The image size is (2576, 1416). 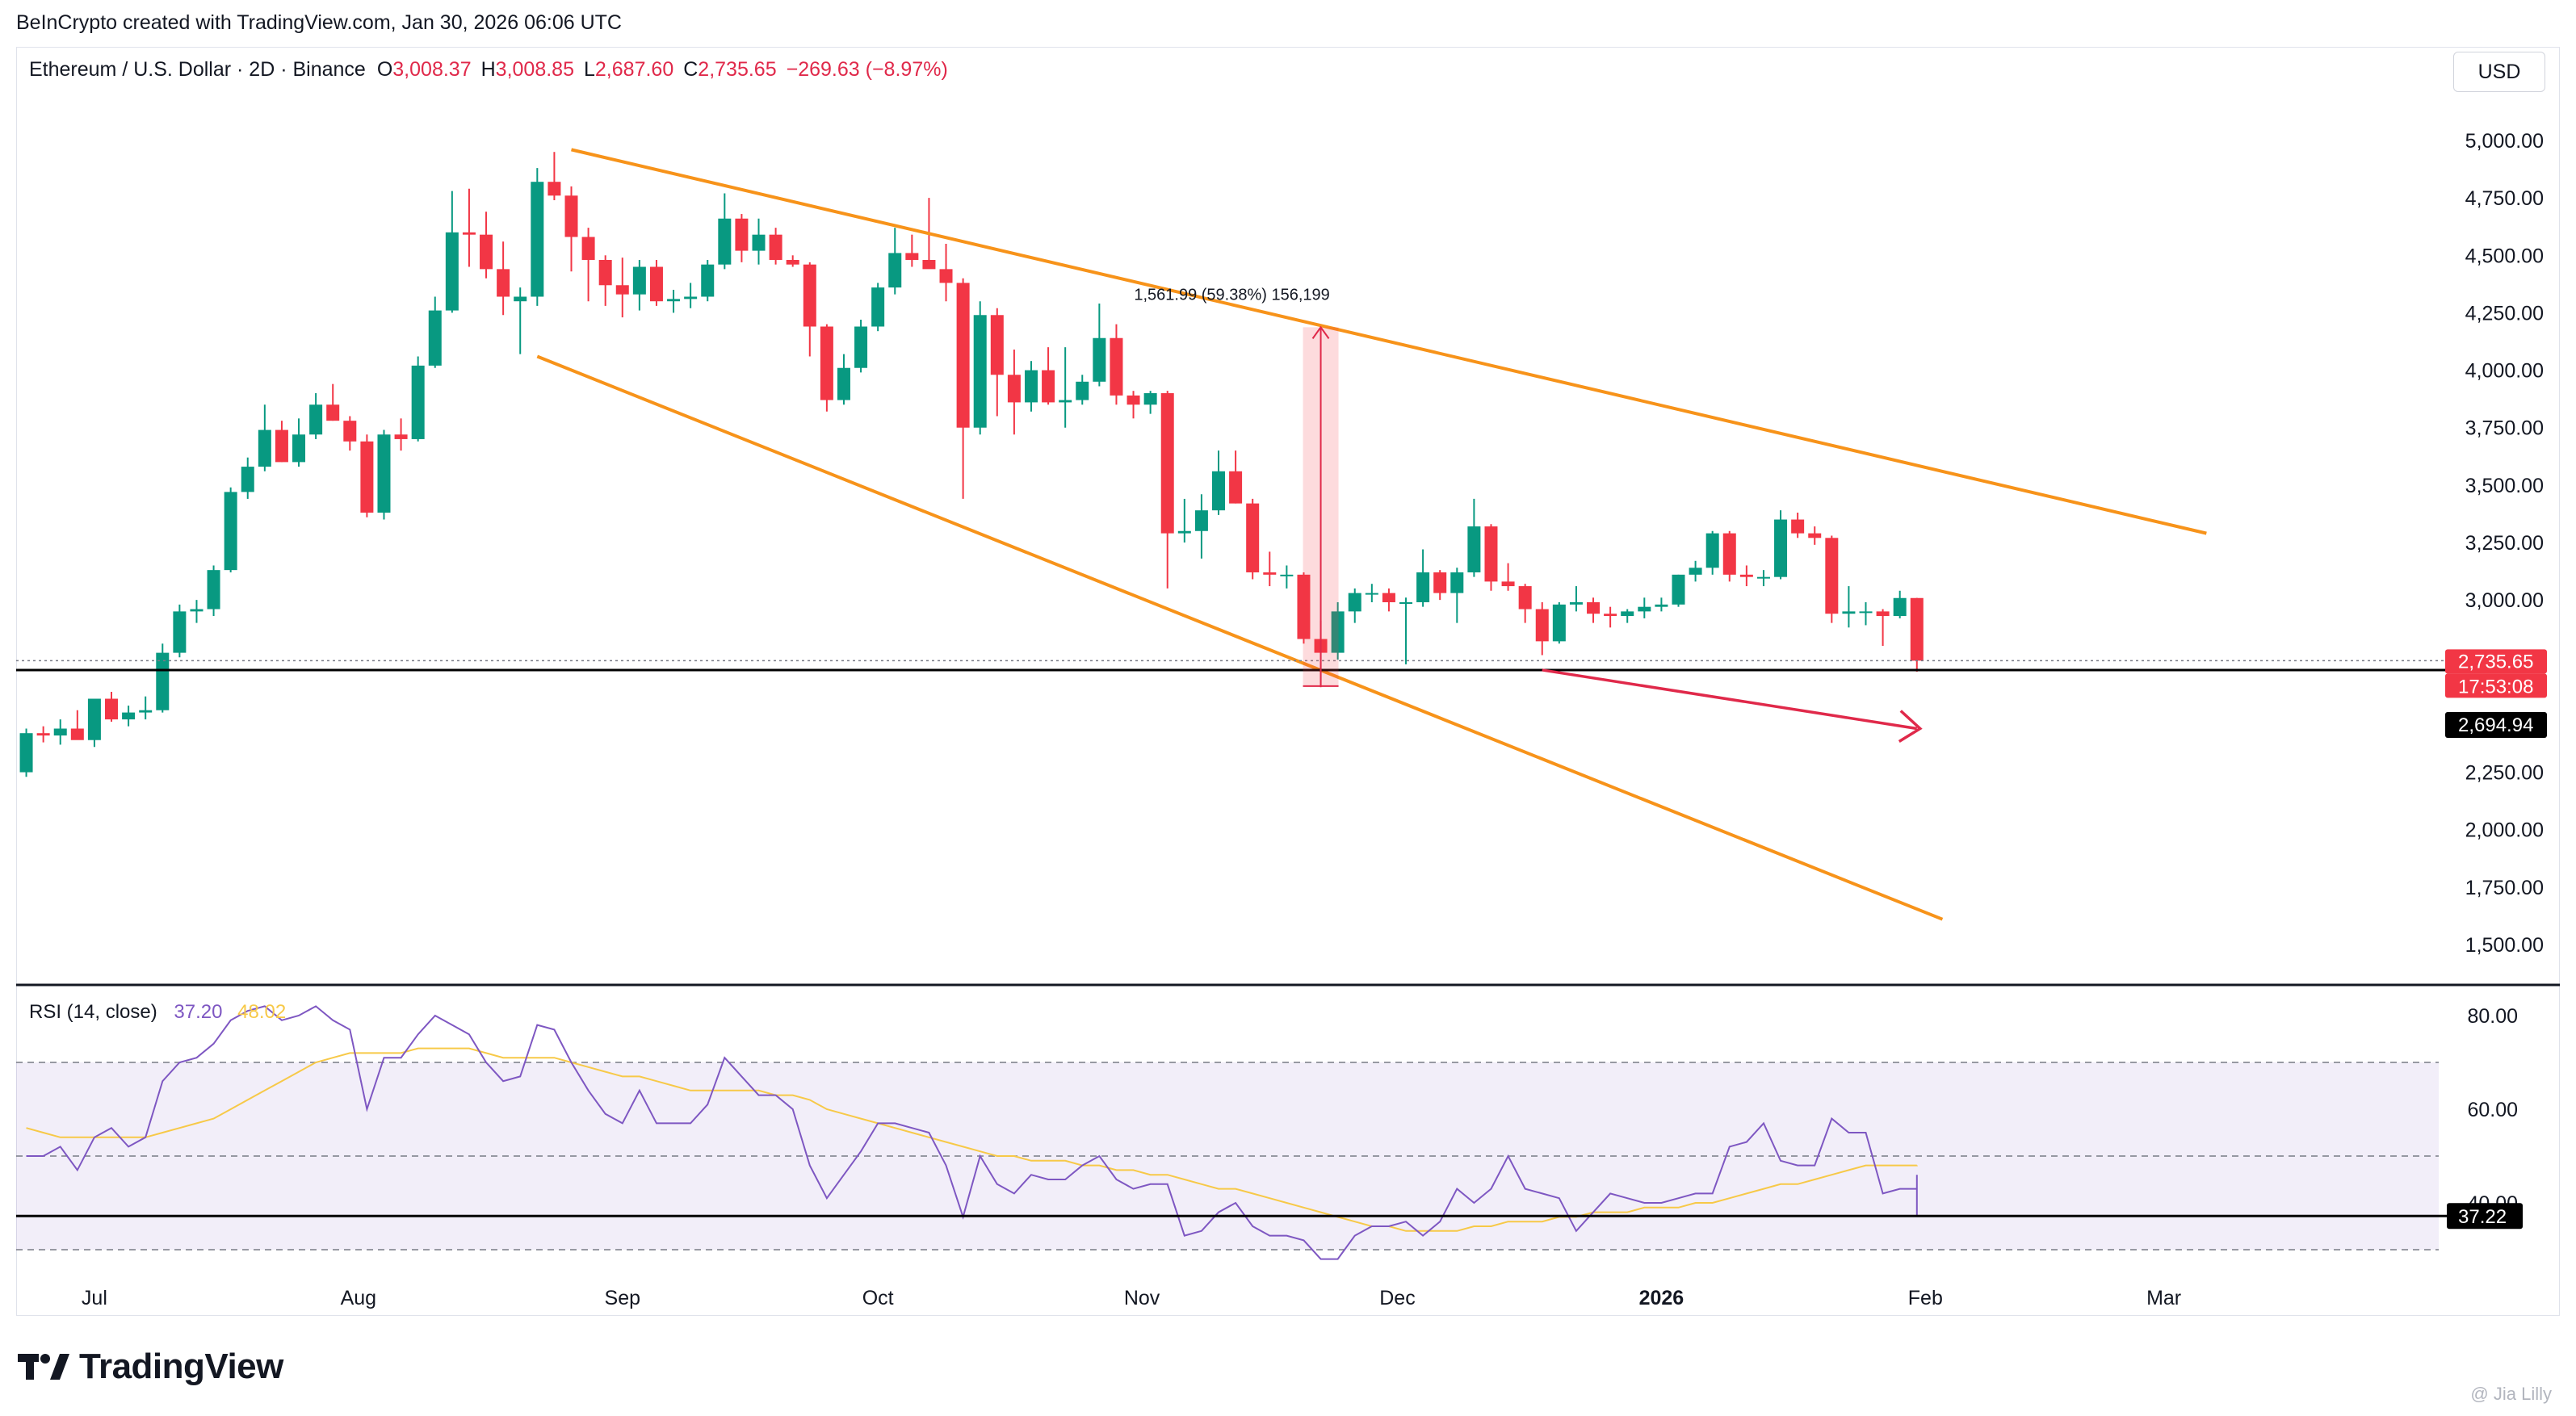 I want to click on author-watermark: @ Jia Lilly, so click(x=2511, y=1394).